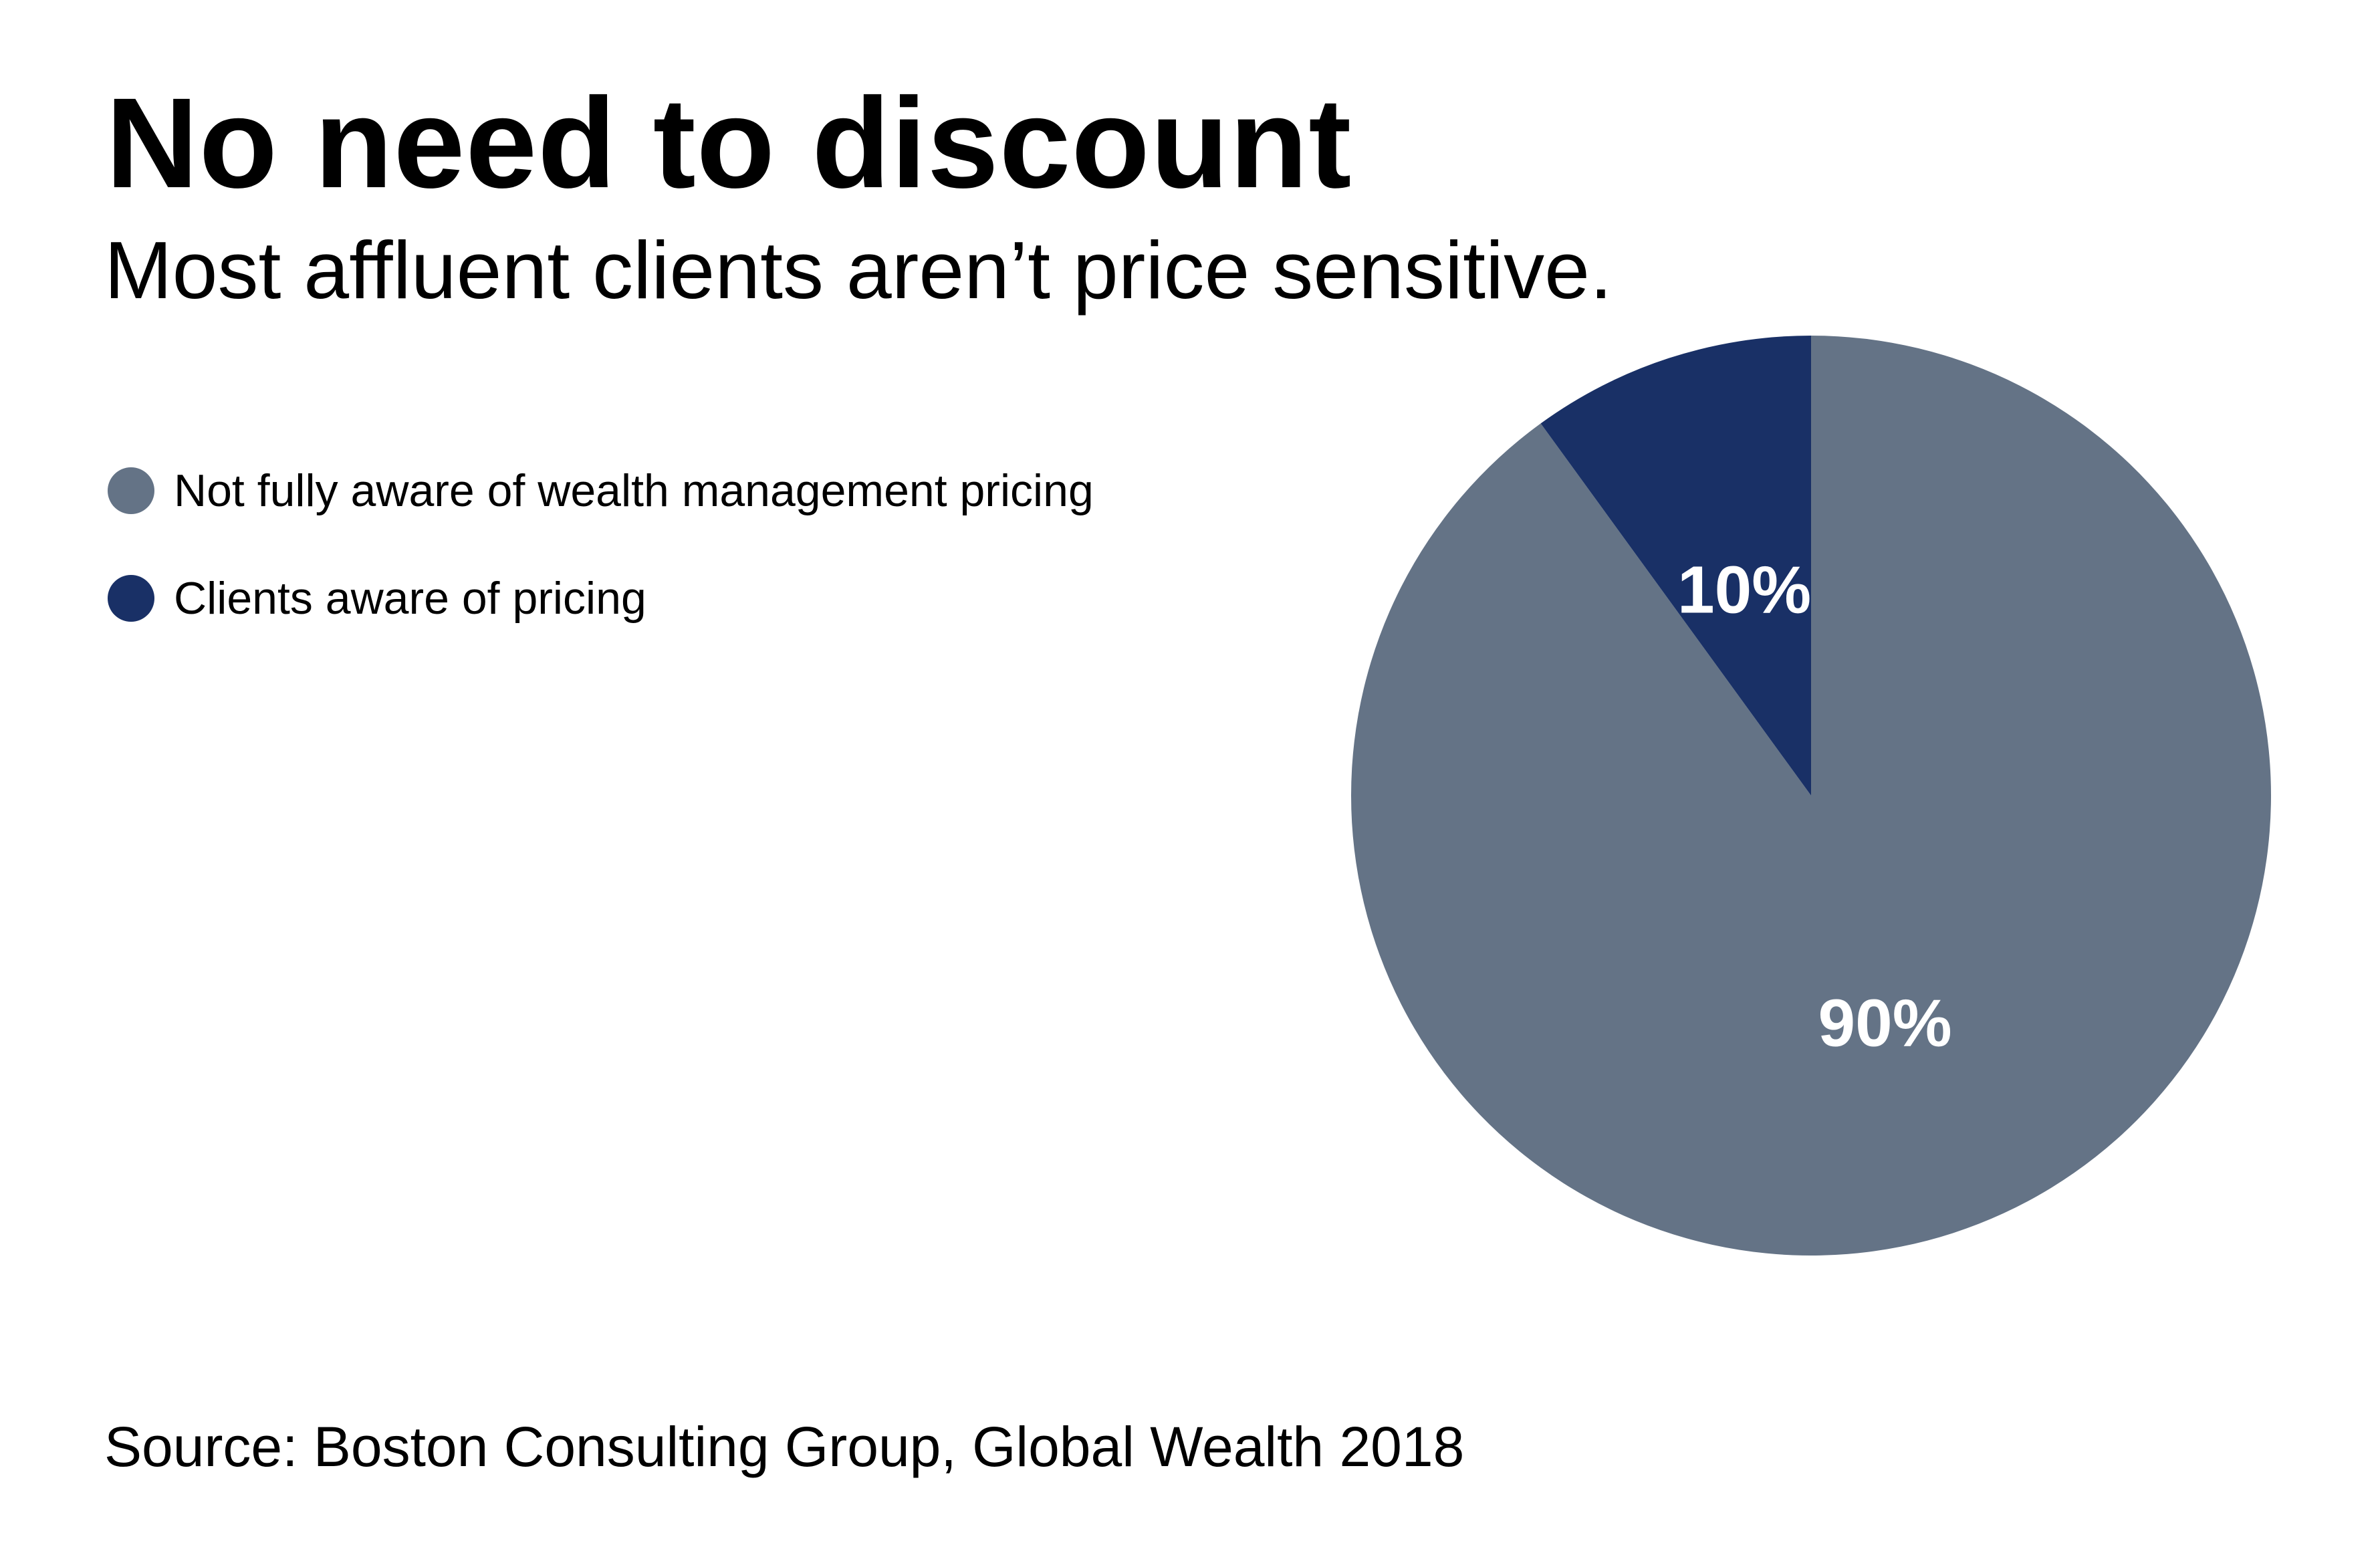 The image size is (2380, 1551). Describe the element at coordinates (1675, 566) in the screenshot. I see `pie-slice-clients-aware-of-pricing` at that location.